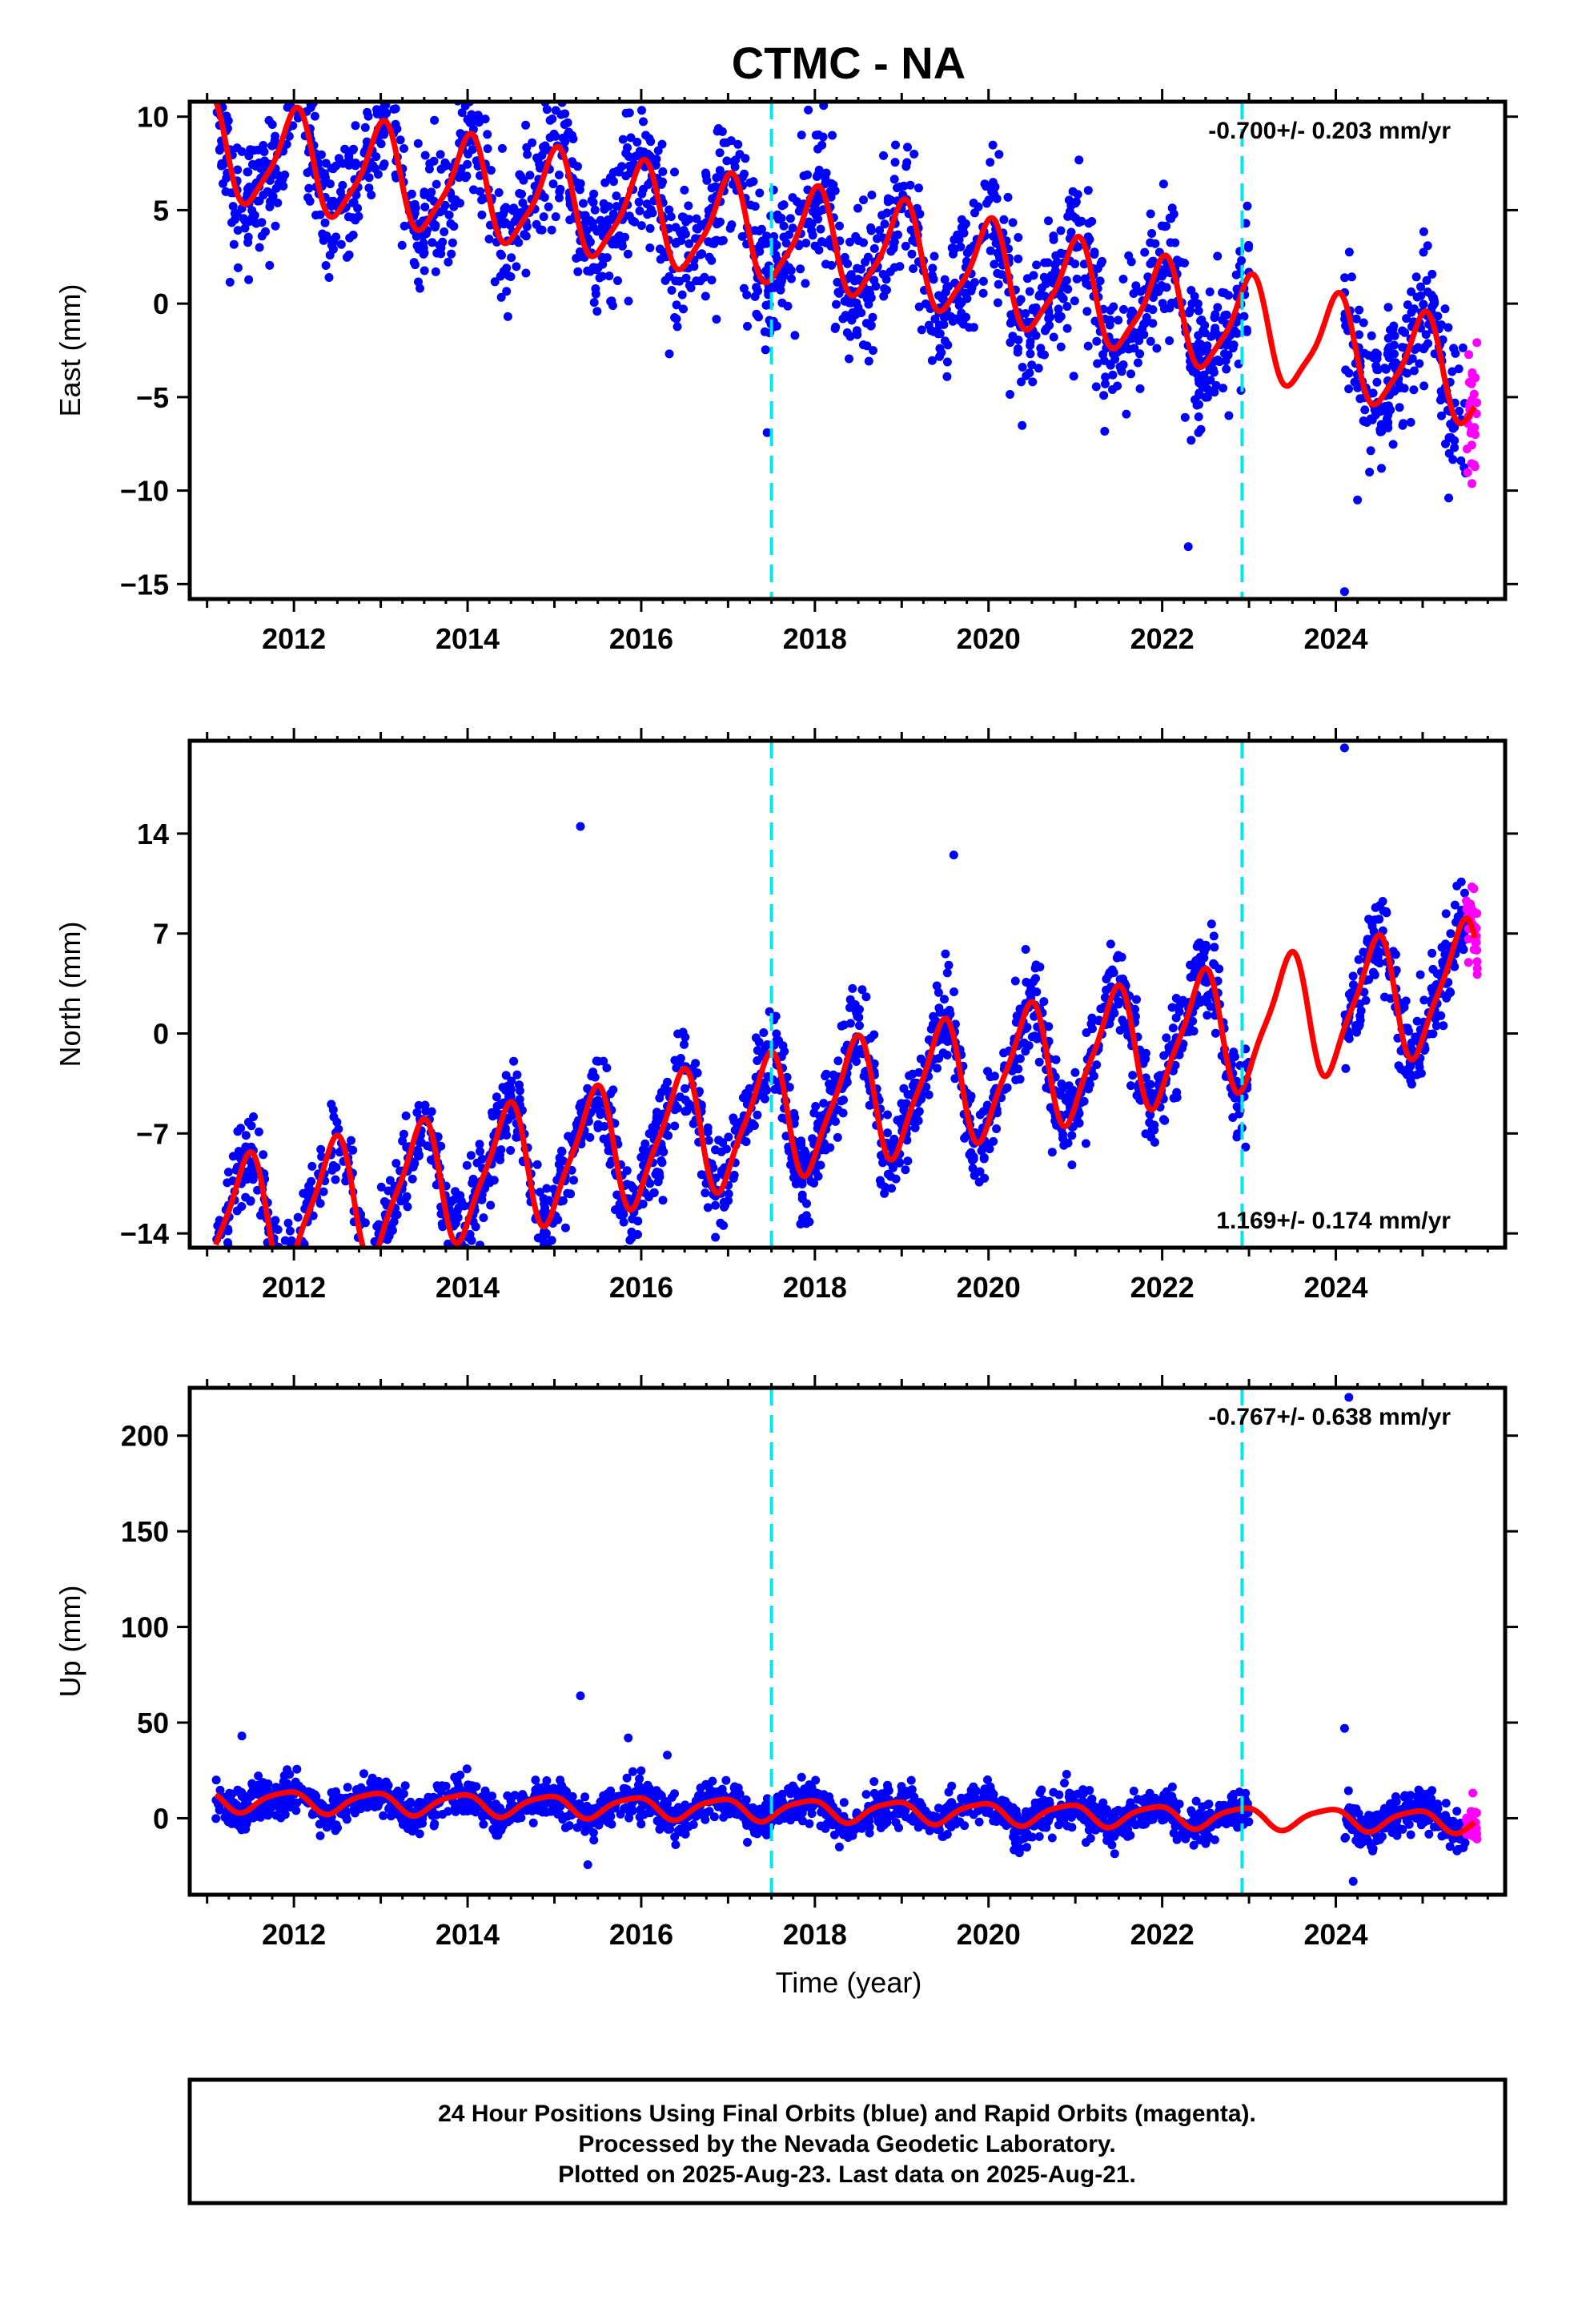 The width and height of the screenshot is (1582, 2324). What do you see at coordinates (468, 1287) in the screenshot?
I see `x-tick-label: 2014` at bounding box center [468, 1287].